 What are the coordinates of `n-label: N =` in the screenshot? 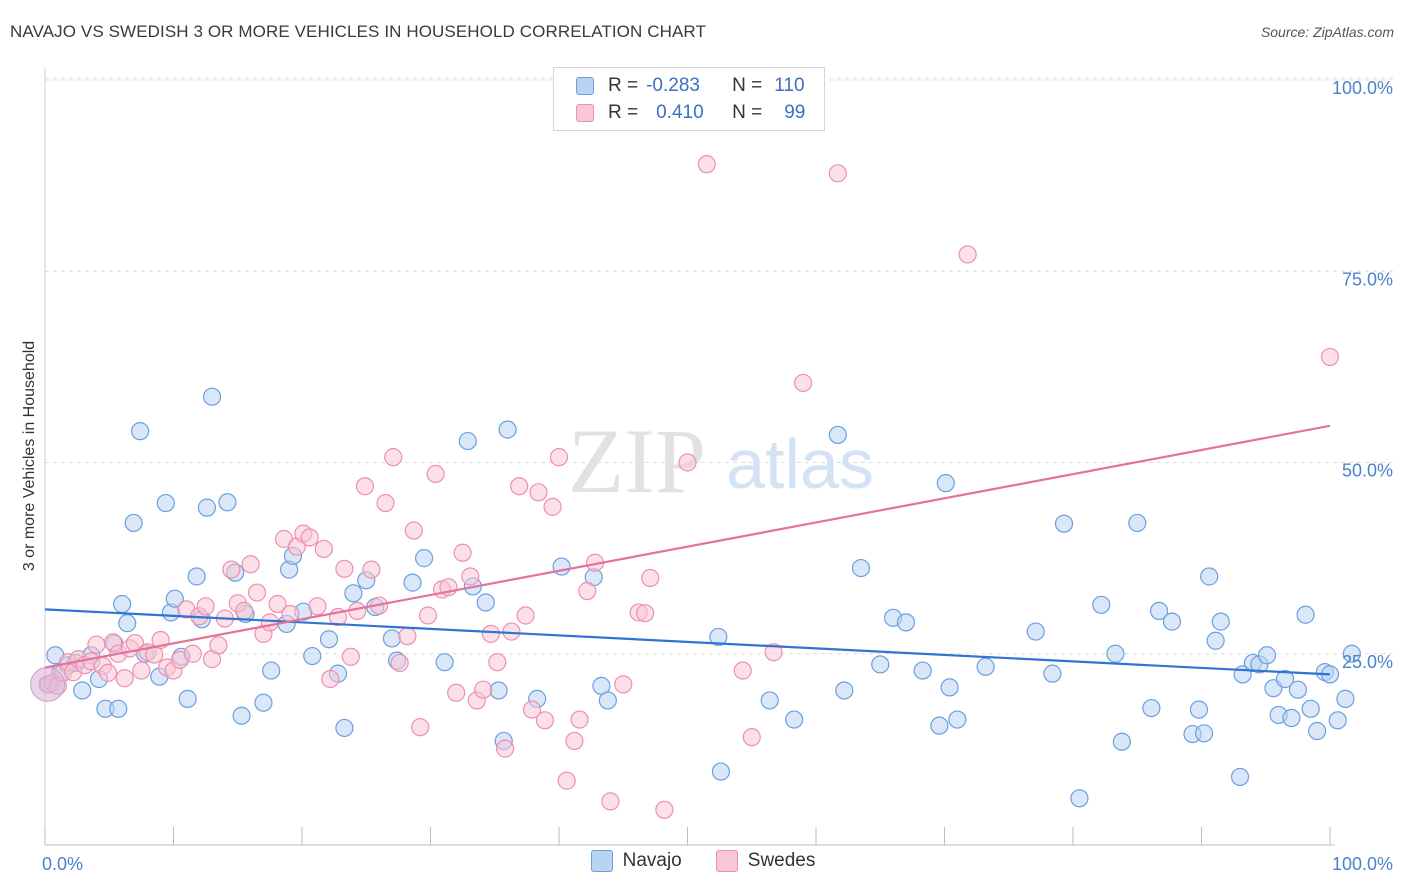 It's located at (747, 85).